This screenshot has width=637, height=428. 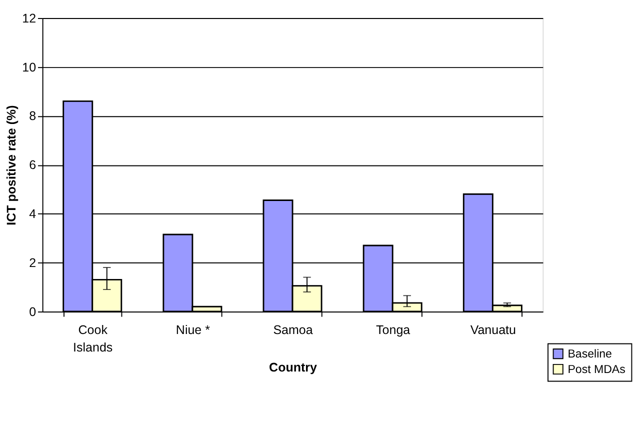 What do you see at coordinates (597, 370) in the screenshot?
I see `legend-label: Post MDAs` at bounding box center [597, 370].